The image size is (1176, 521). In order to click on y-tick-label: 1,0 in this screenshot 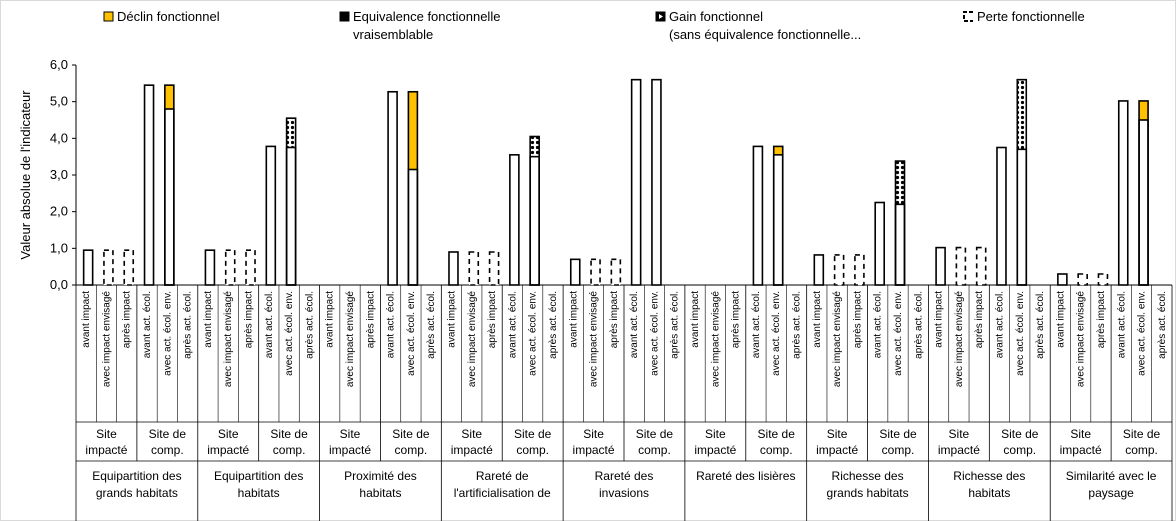, I will do `click(59, 247)`.